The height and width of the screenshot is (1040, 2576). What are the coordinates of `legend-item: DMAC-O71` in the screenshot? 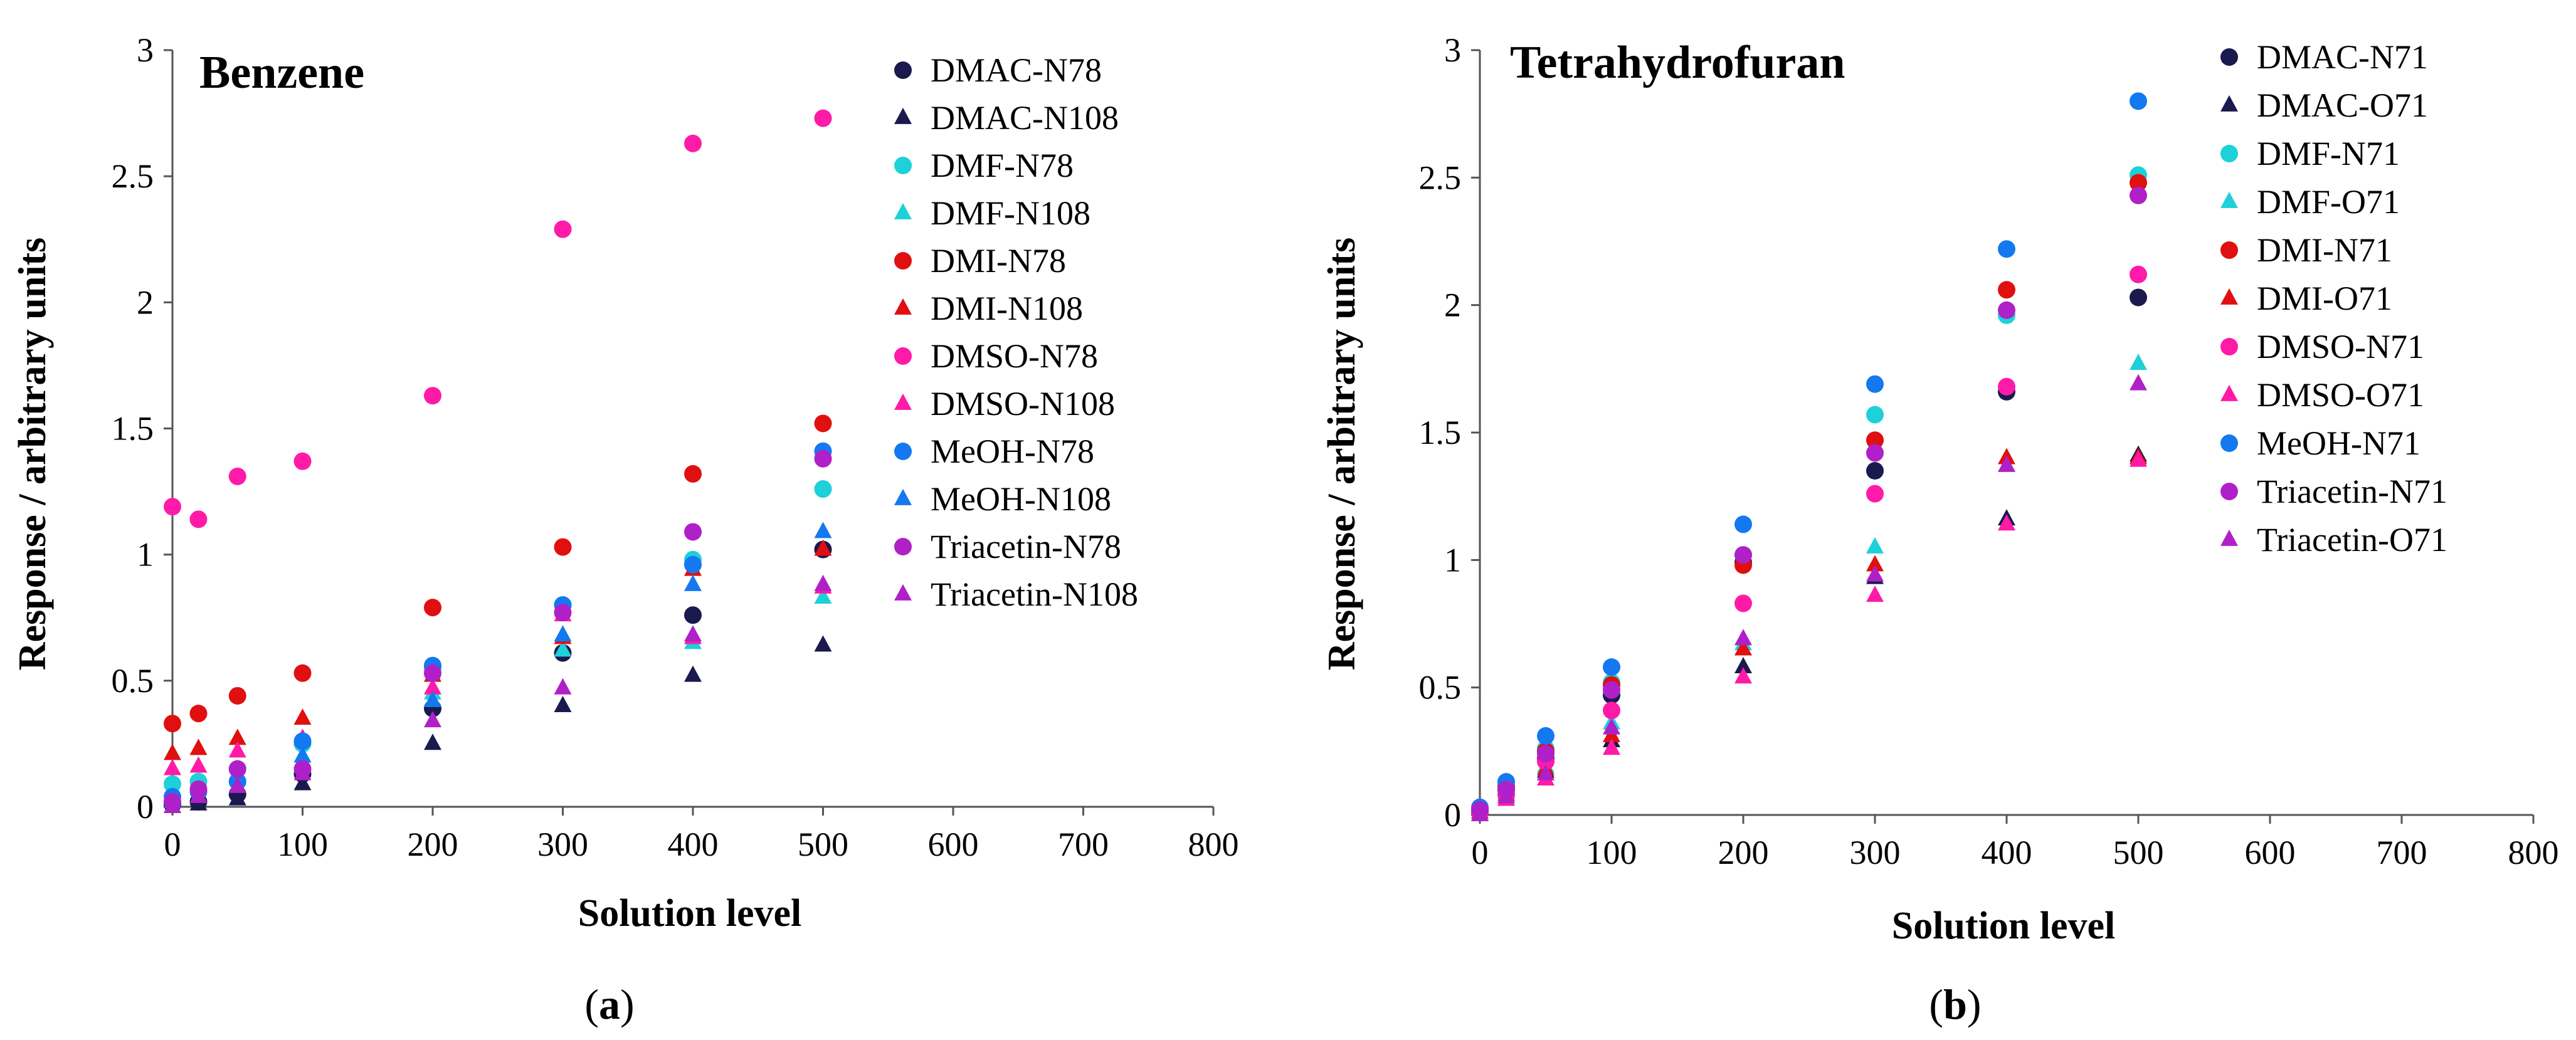 It's located at (2324, 106).